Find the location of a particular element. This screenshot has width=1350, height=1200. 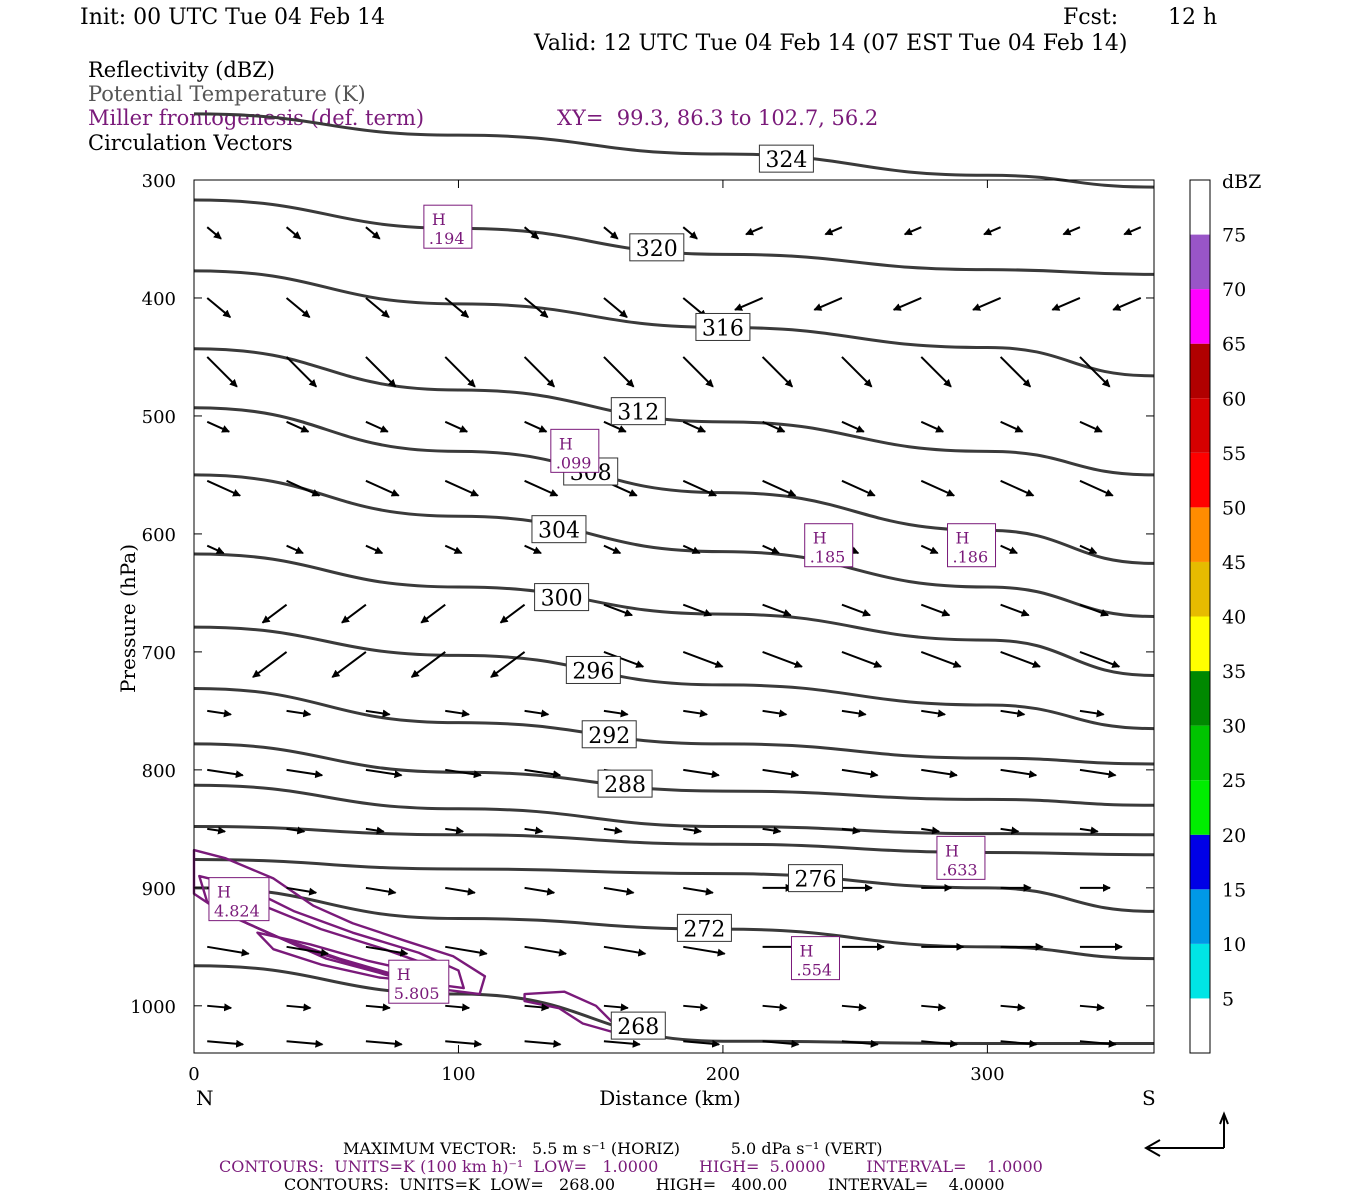

y-tick-label: 400 is located at coordinates (159, 299).